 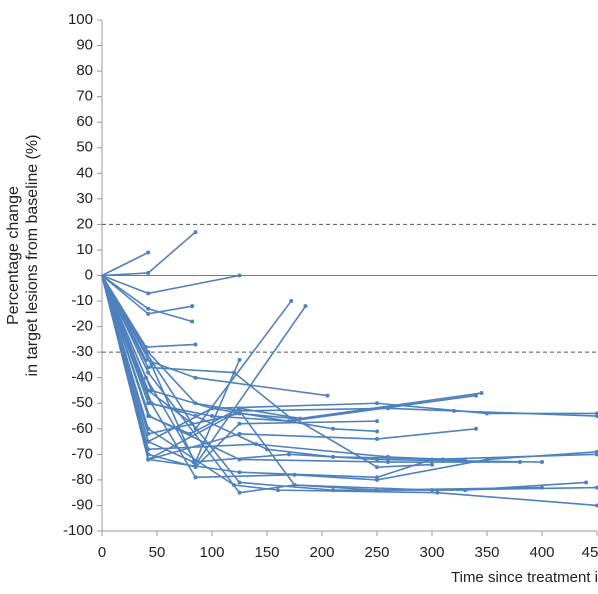 What do you see at coordinates (82, 300) in the screenshot?
I see `y-tick-label: -10` at bounding box center [82, 300].